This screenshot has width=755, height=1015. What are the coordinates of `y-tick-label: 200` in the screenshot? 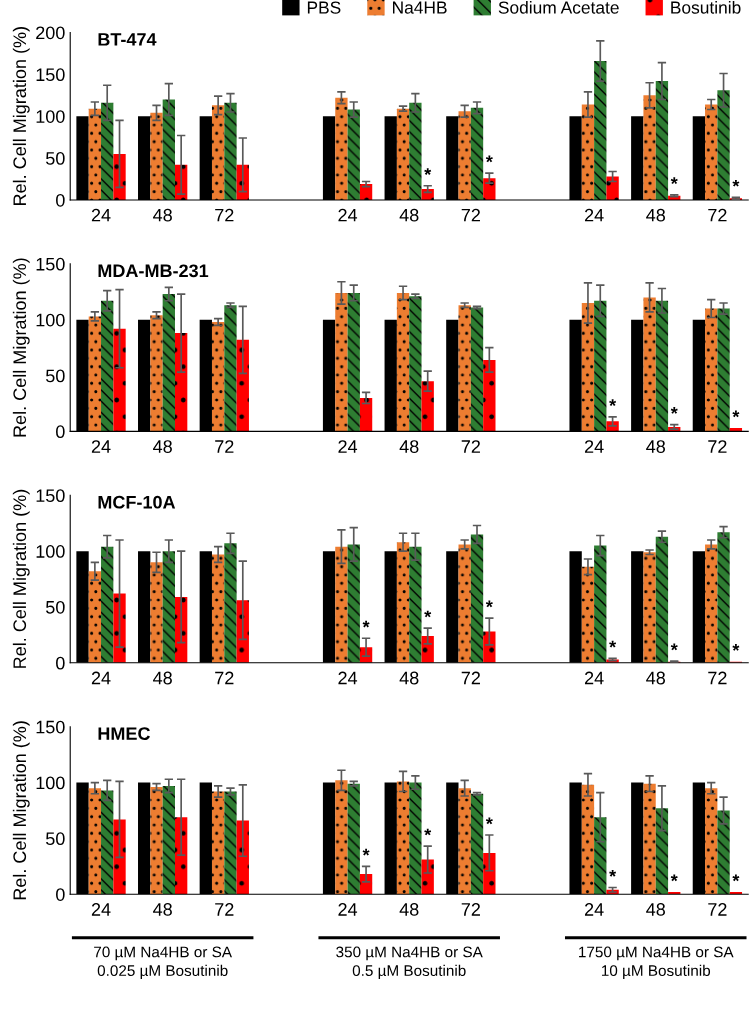 It's located at (50, 33).